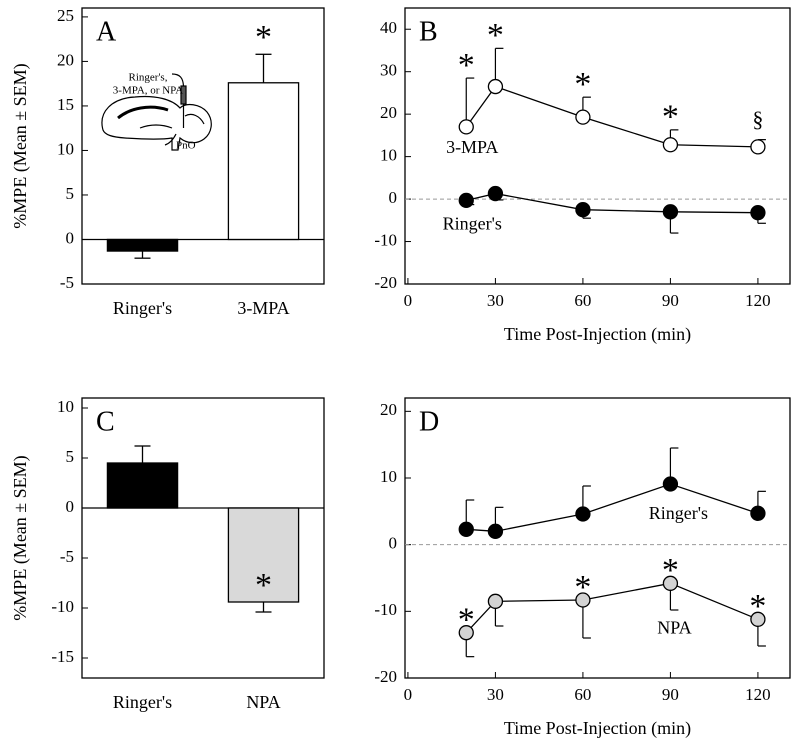 This screenshot has height=742, width=800. Describe the element at coordinates (388, 27) in the screenshot. I see `y-tick-label: 40` at that location.